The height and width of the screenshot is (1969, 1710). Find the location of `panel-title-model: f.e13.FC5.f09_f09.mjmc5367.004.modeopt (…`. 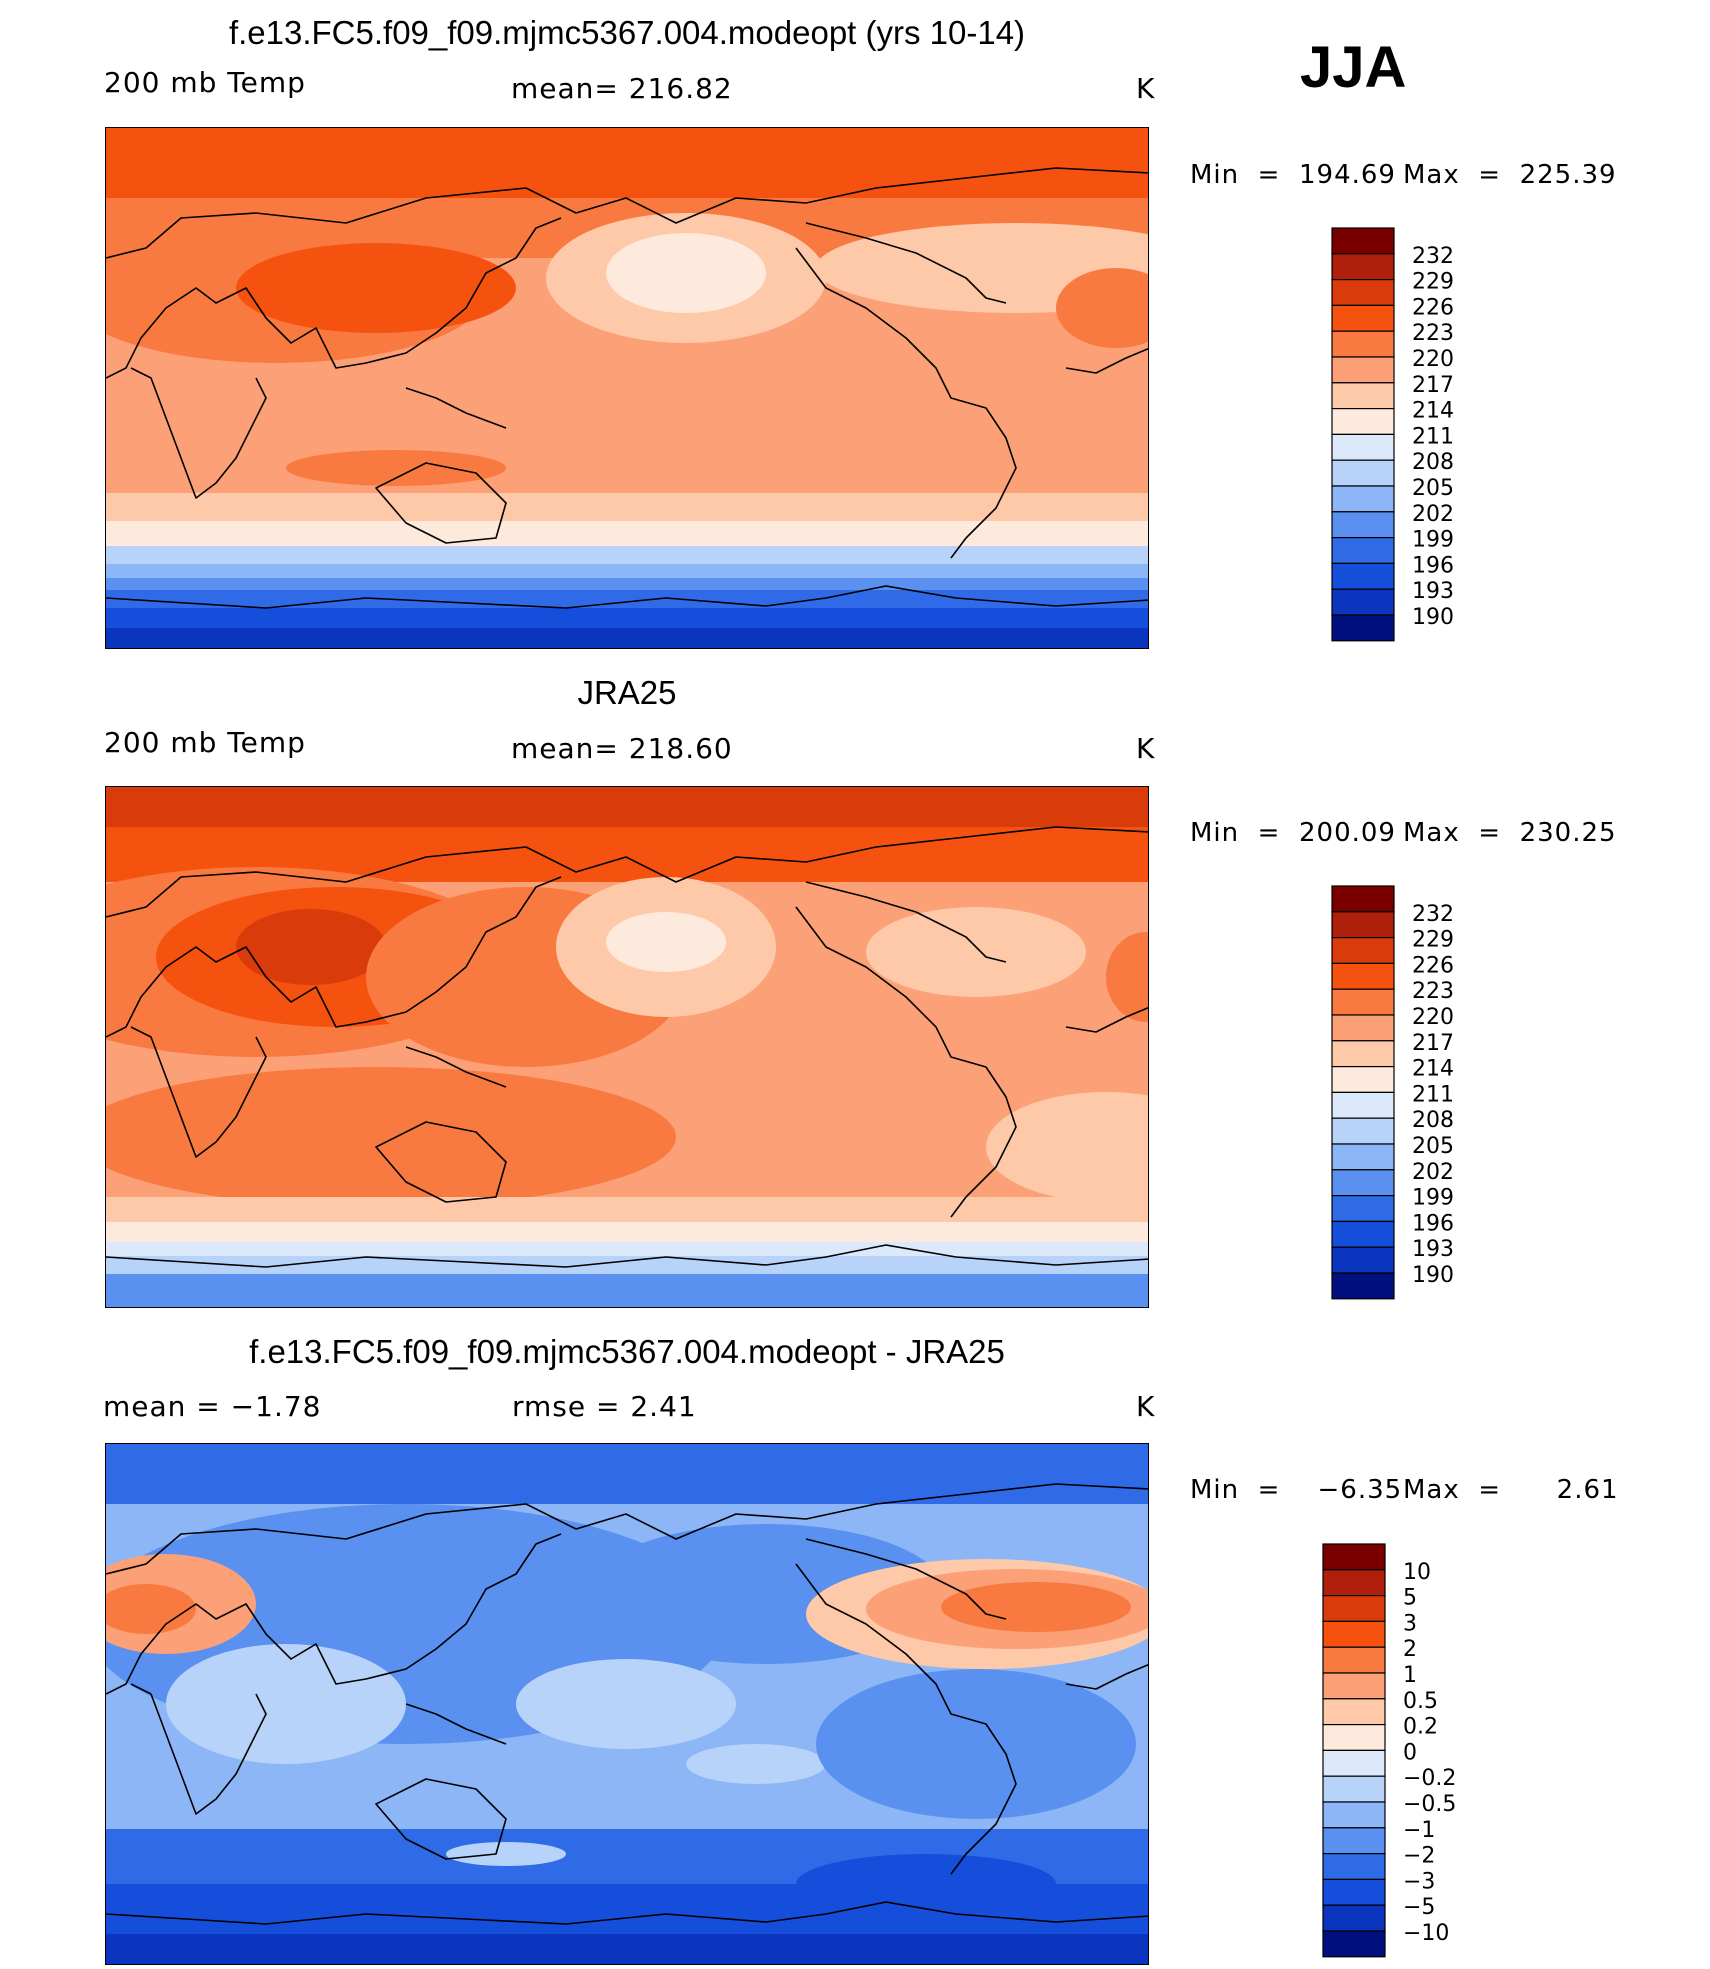

panel-title-model: f.e13.FC5.f09_f09.mjmc5367.004.modeopt (… is located at coordinates (627, 32).